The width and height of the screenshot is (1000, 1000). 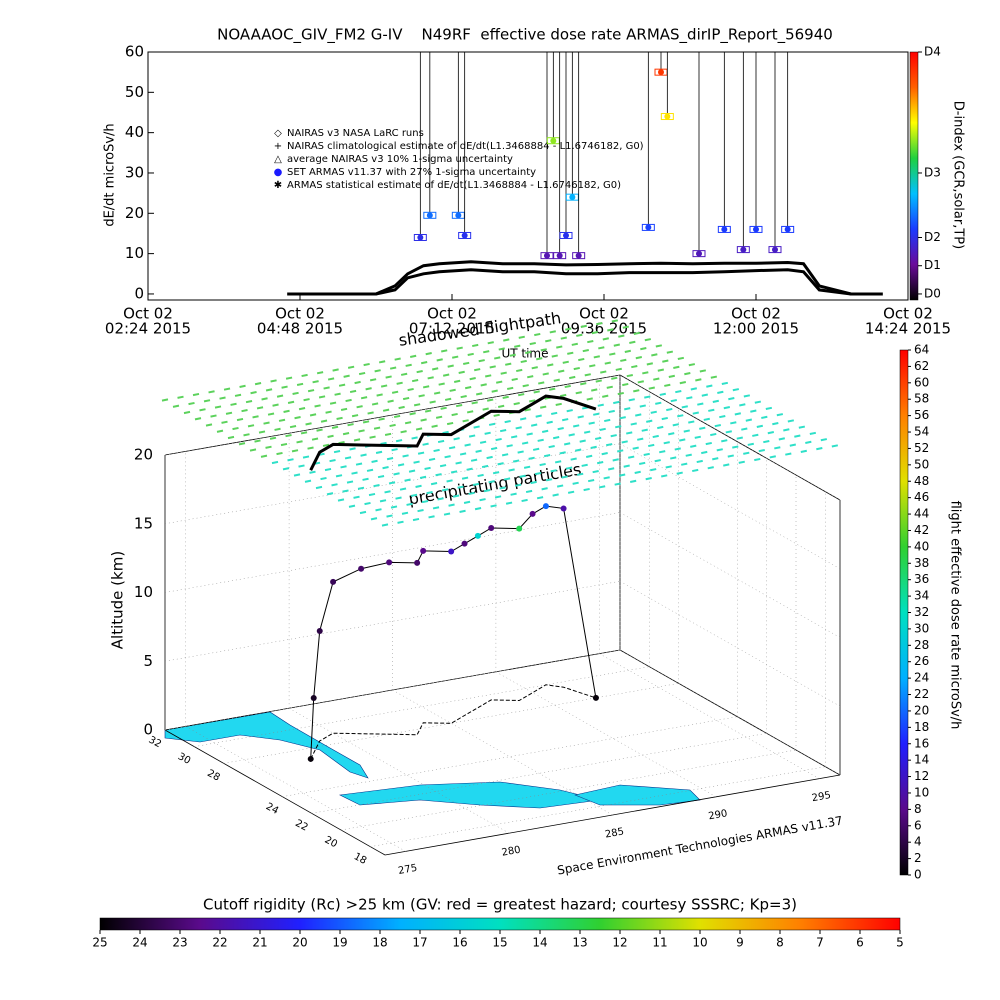 I want to click on lon-tick-label: 295, so click(x=821, y=797).